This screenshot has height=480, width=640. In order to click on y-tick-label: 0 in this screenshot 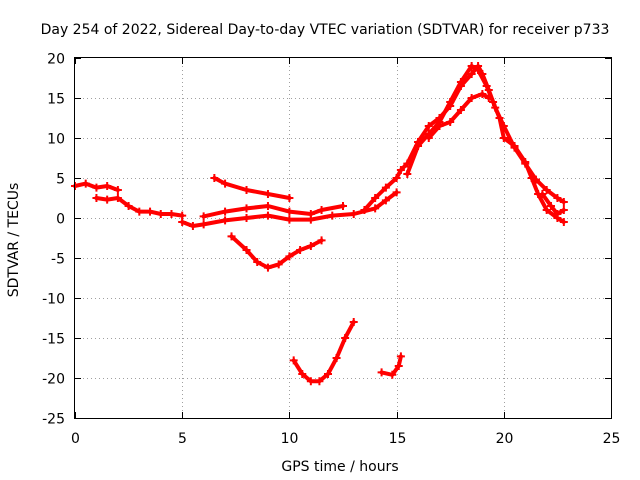, I will do `click(60, 220)`.